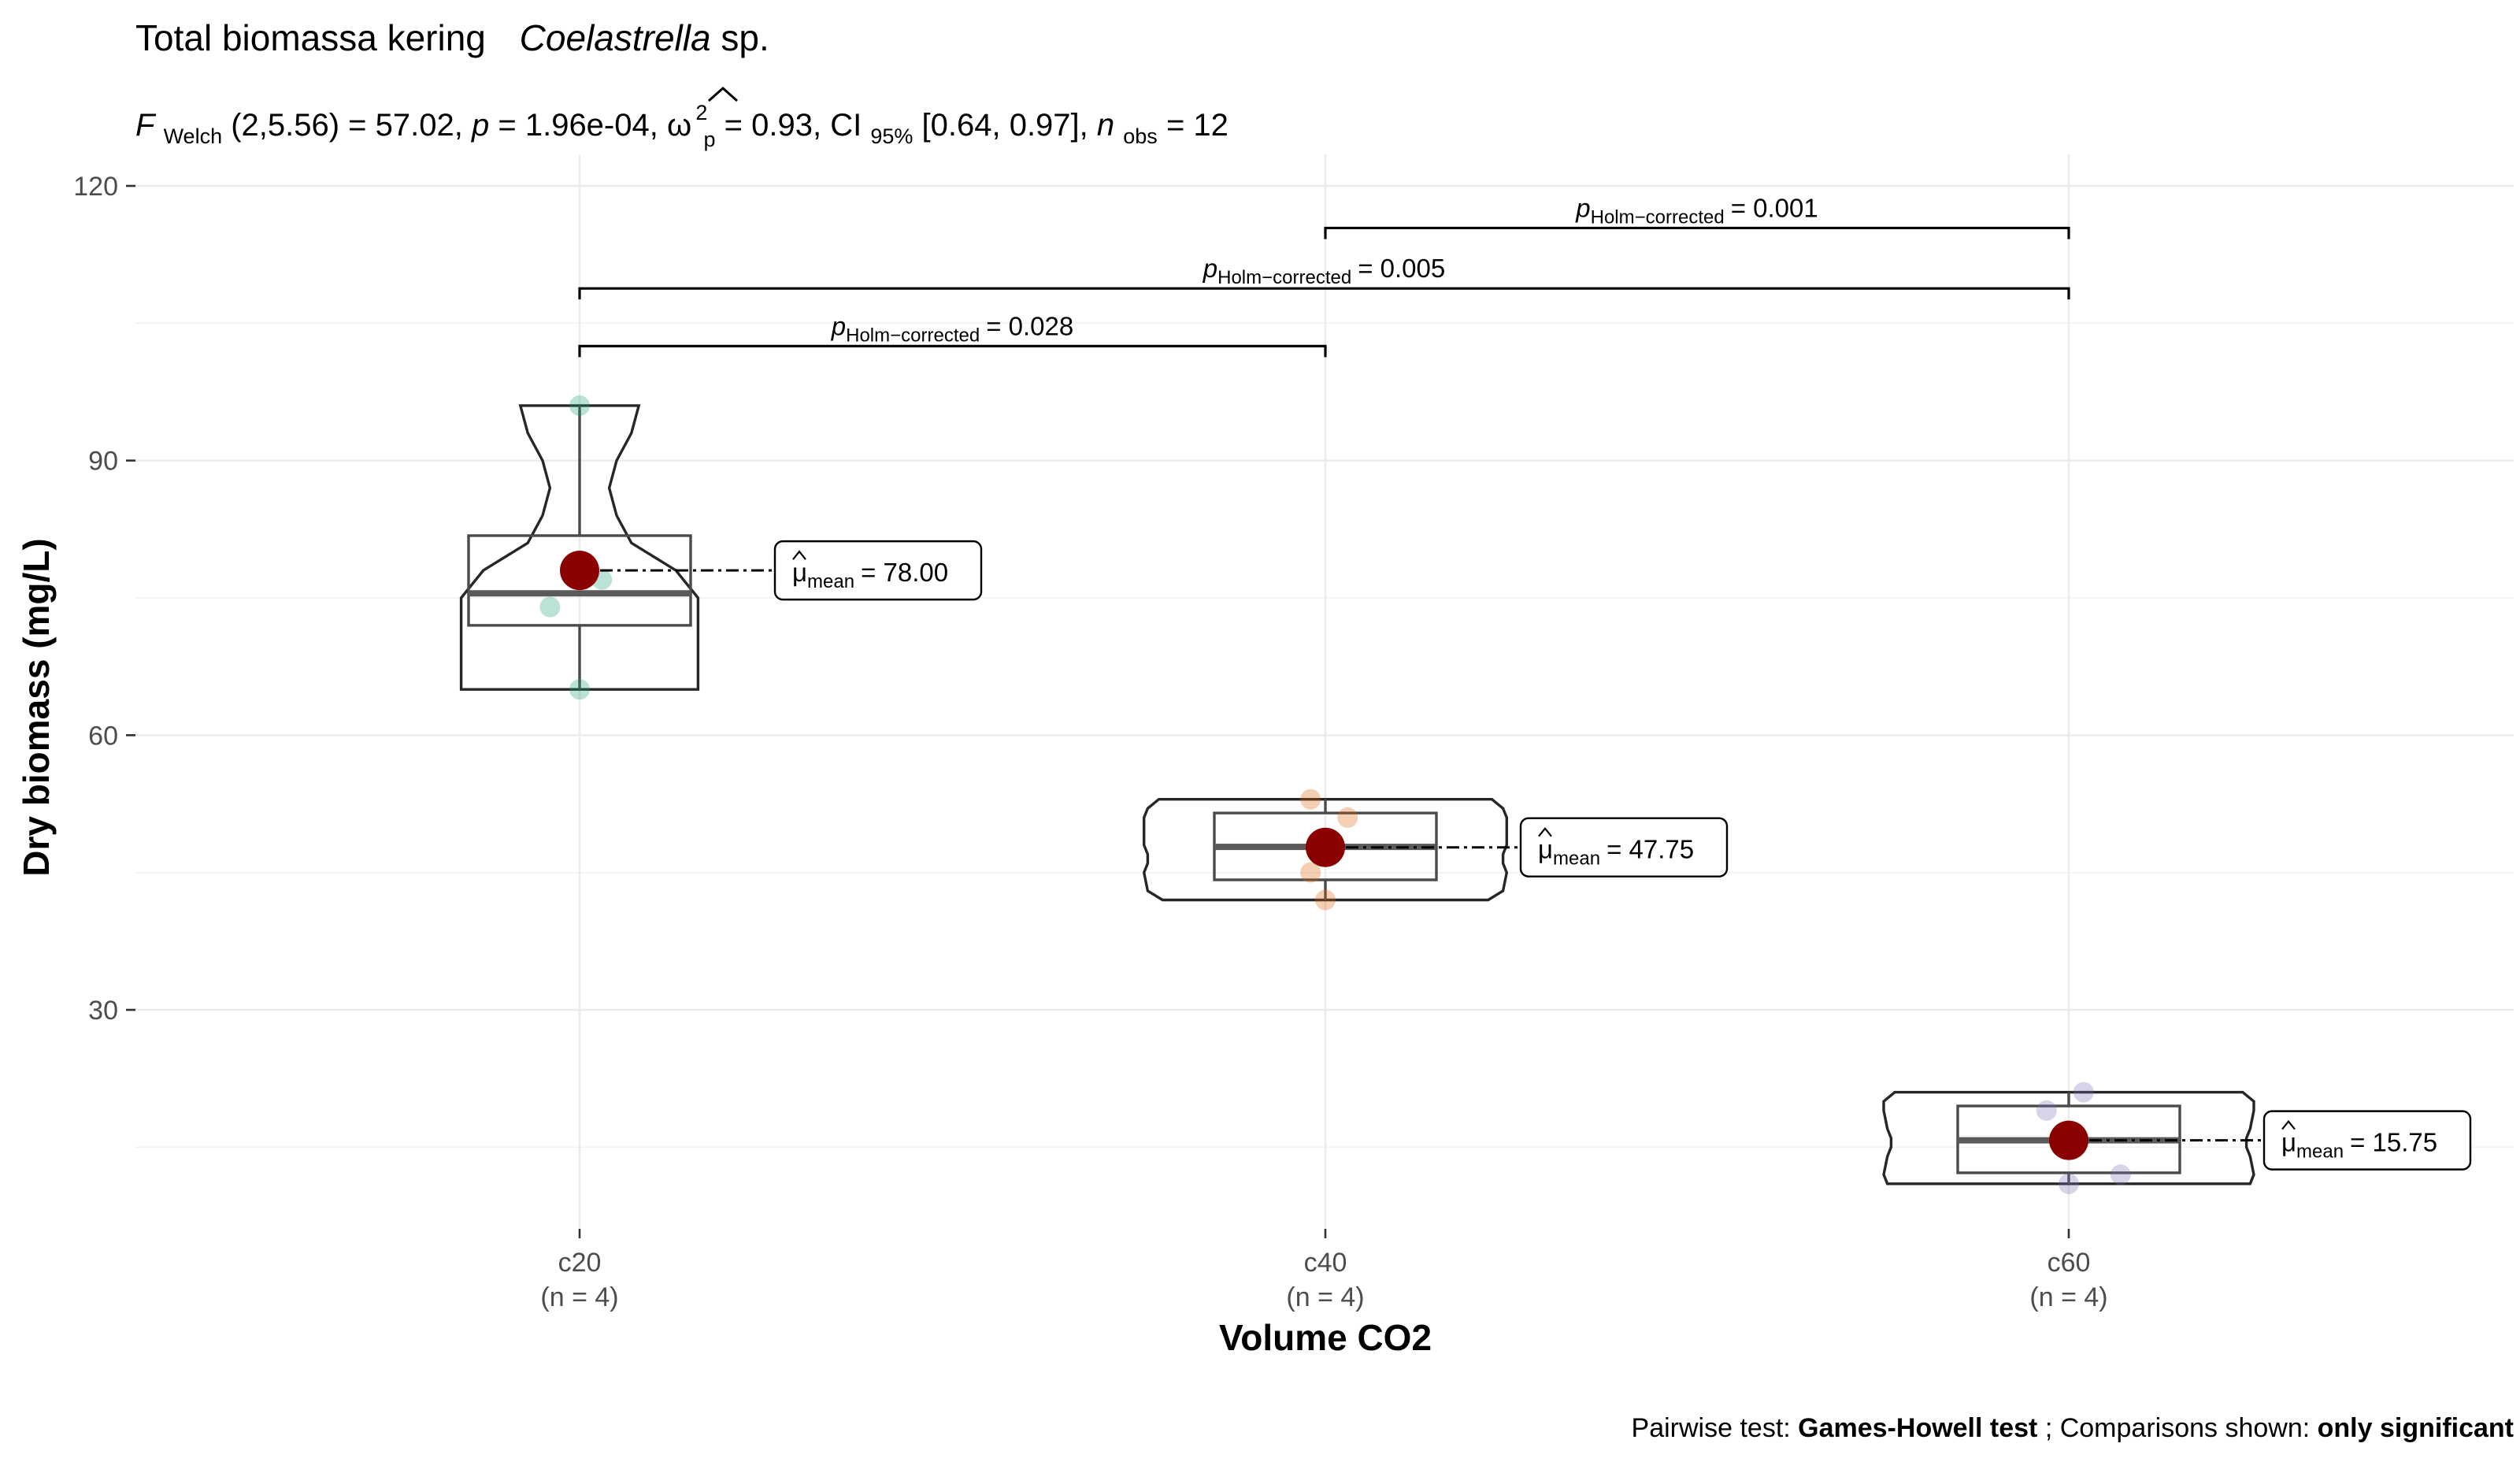 This screenshot has width=2520, height=1462. Describe the element at coordinates (1774, 207) in the screenshot. I see `comparison-p-value: = 0.001` at that location.